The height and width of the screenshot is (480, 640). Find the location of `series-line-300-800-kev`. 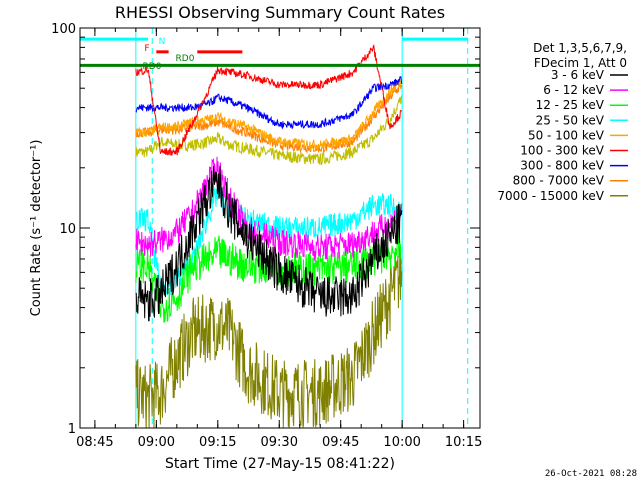

series-line-300-800-kev is located at coordinates (269, 102).